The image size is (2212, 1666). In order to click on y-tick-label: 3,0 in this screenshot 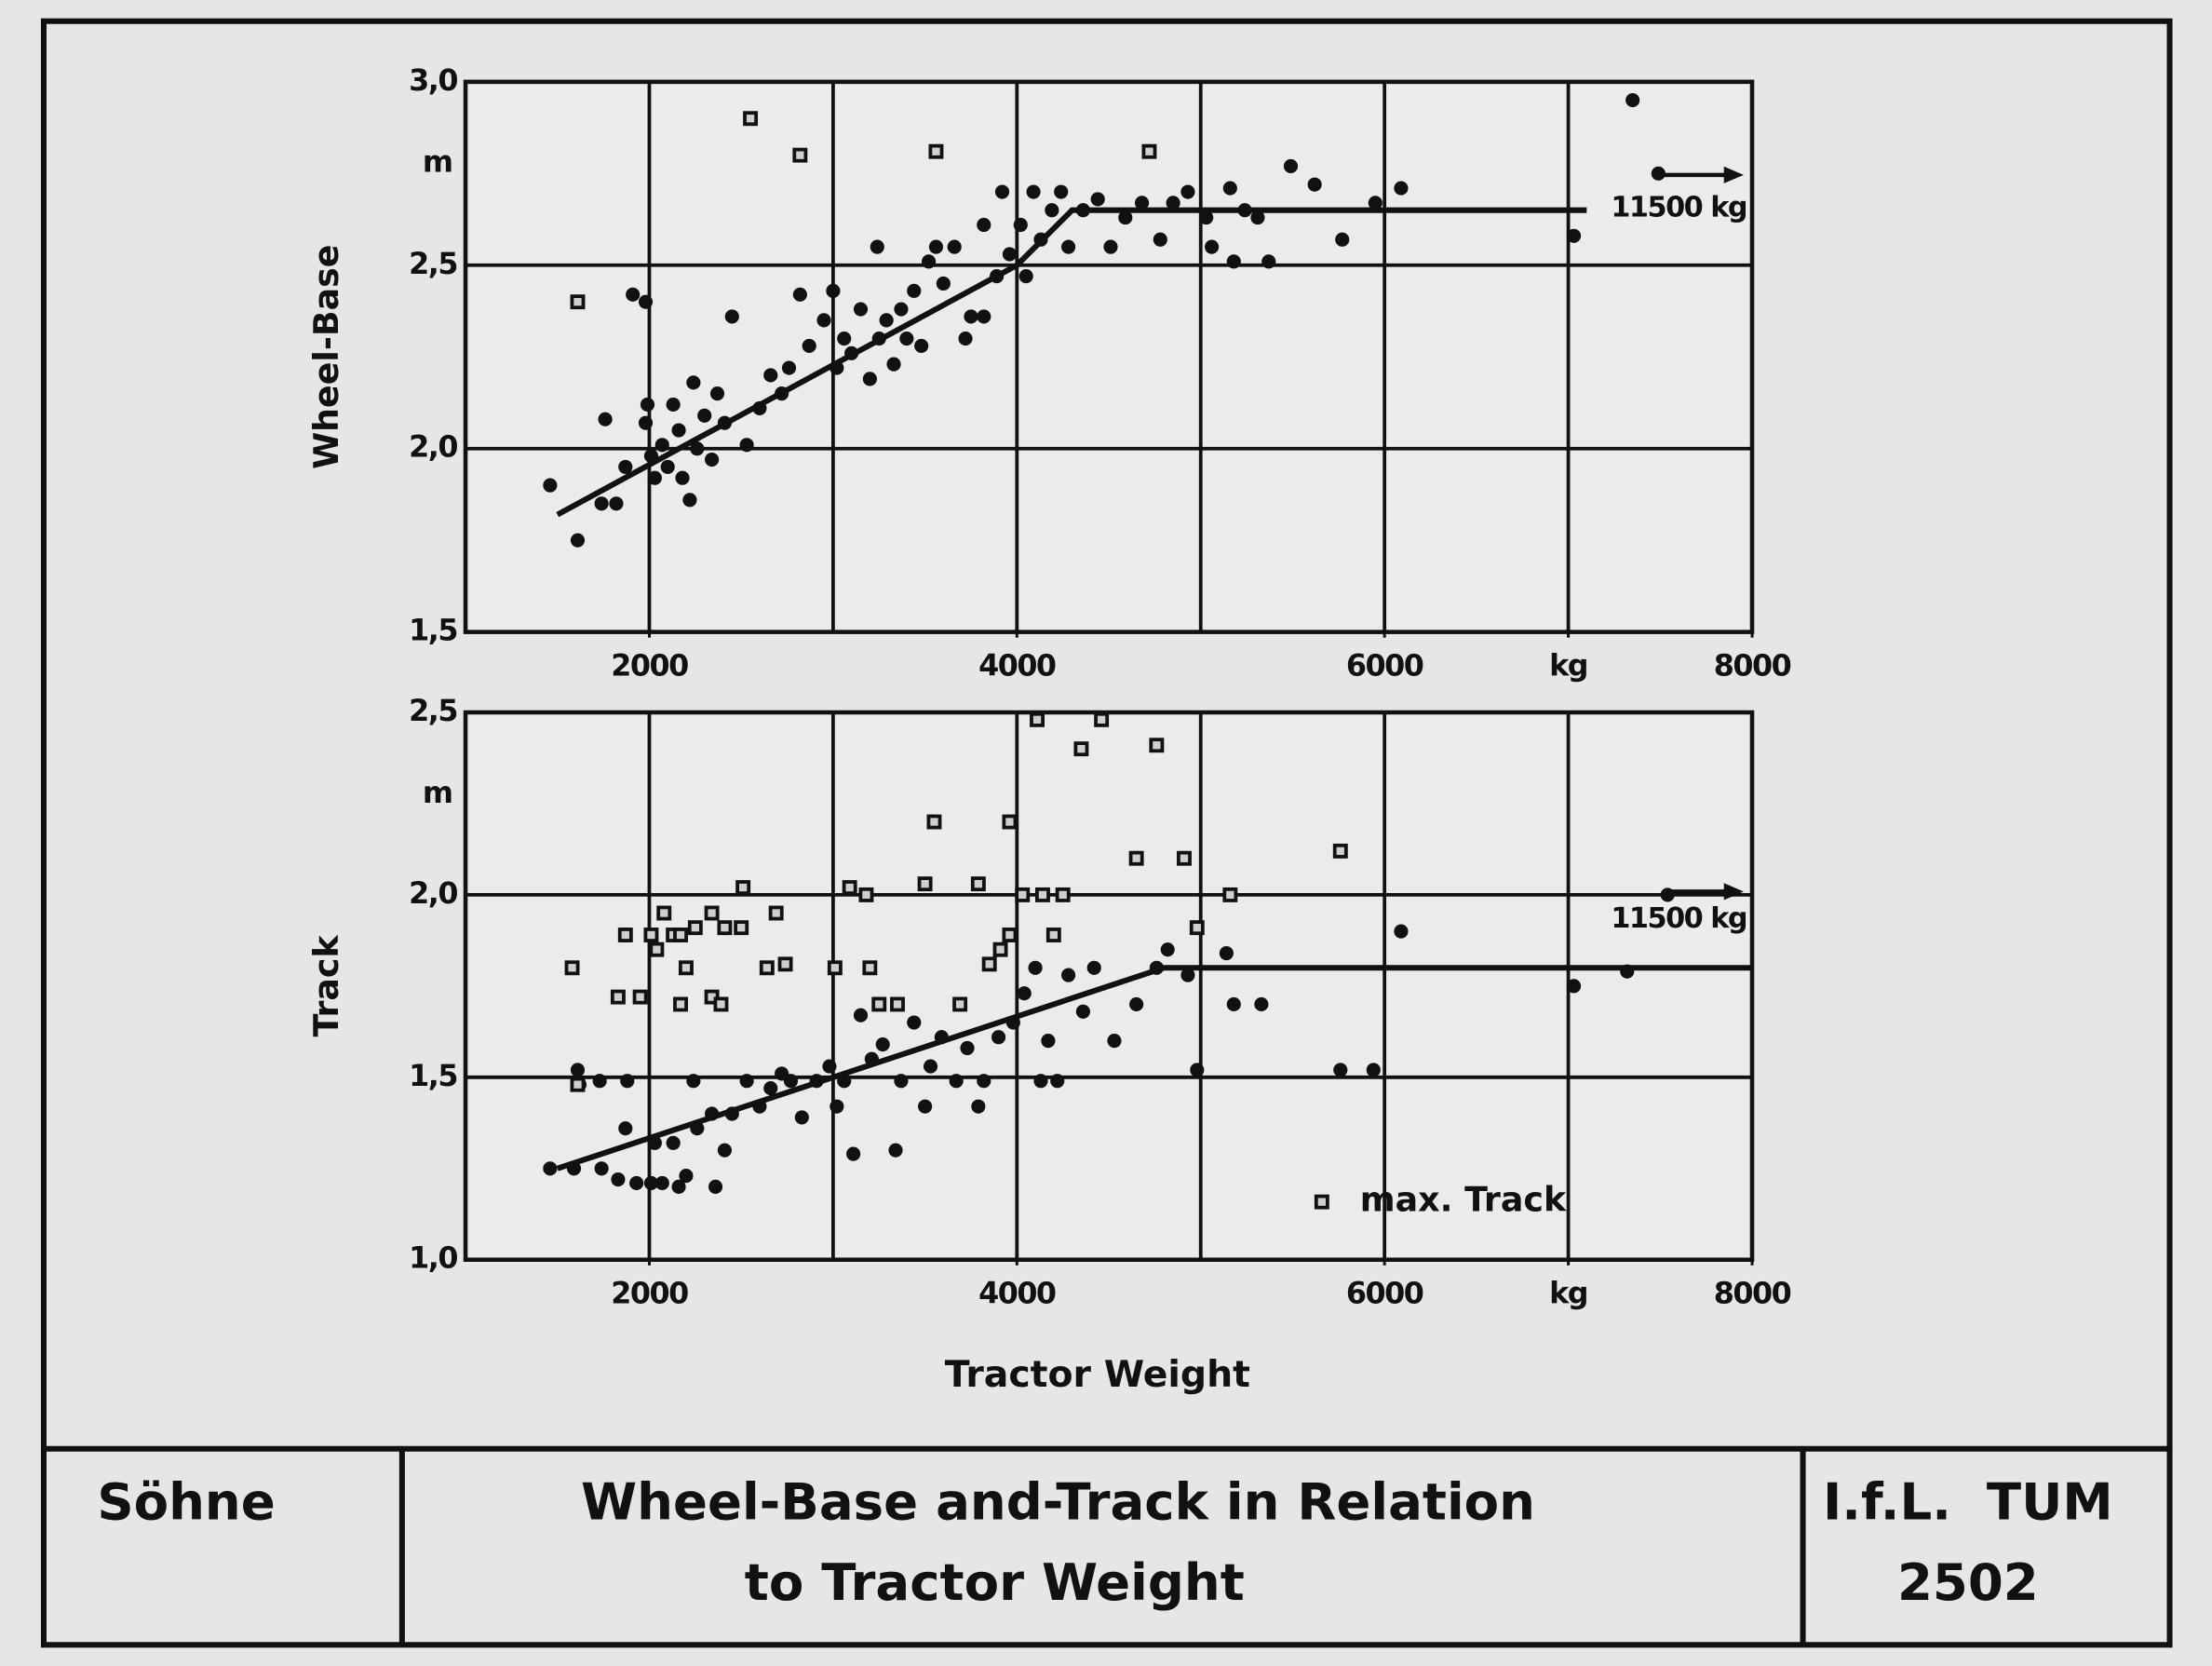, I will do `click(433, 80)`.